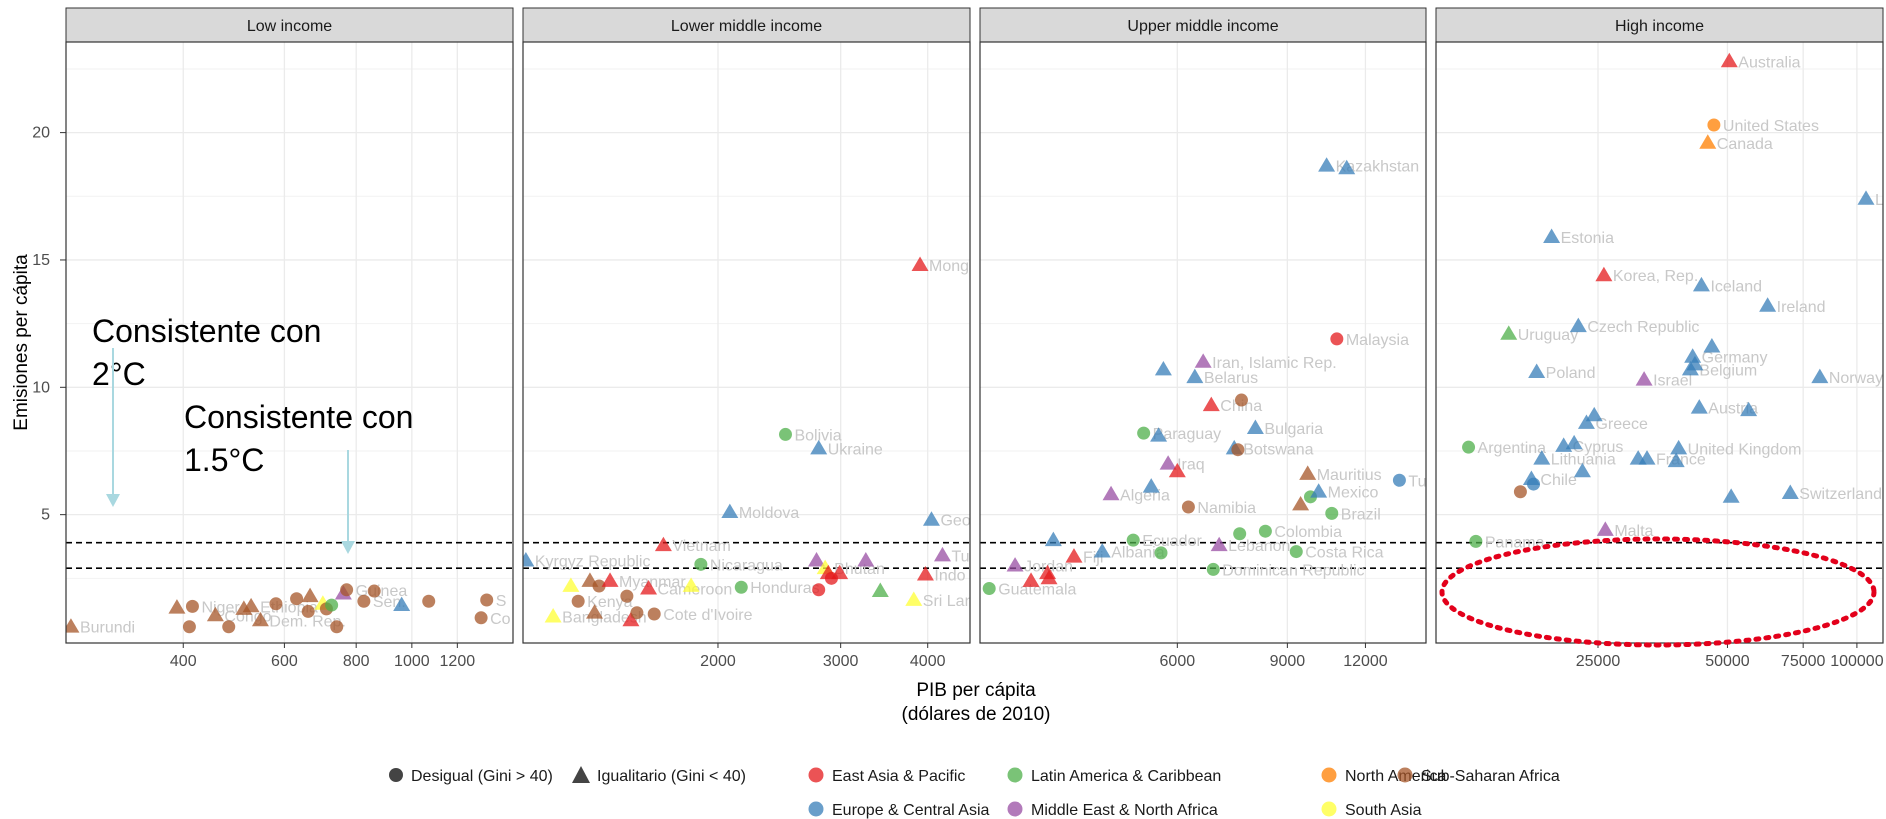 The width and height of the screenshot is (1886, 819). I want to click on country-label: Ireland, so click(1801, 307).